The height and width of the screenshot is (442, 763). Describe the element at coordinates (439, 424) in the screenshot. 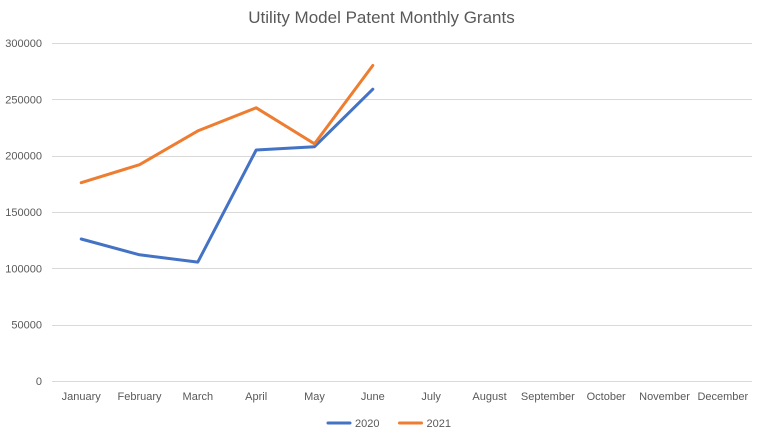

I see `legend-label: 2021` at that location.